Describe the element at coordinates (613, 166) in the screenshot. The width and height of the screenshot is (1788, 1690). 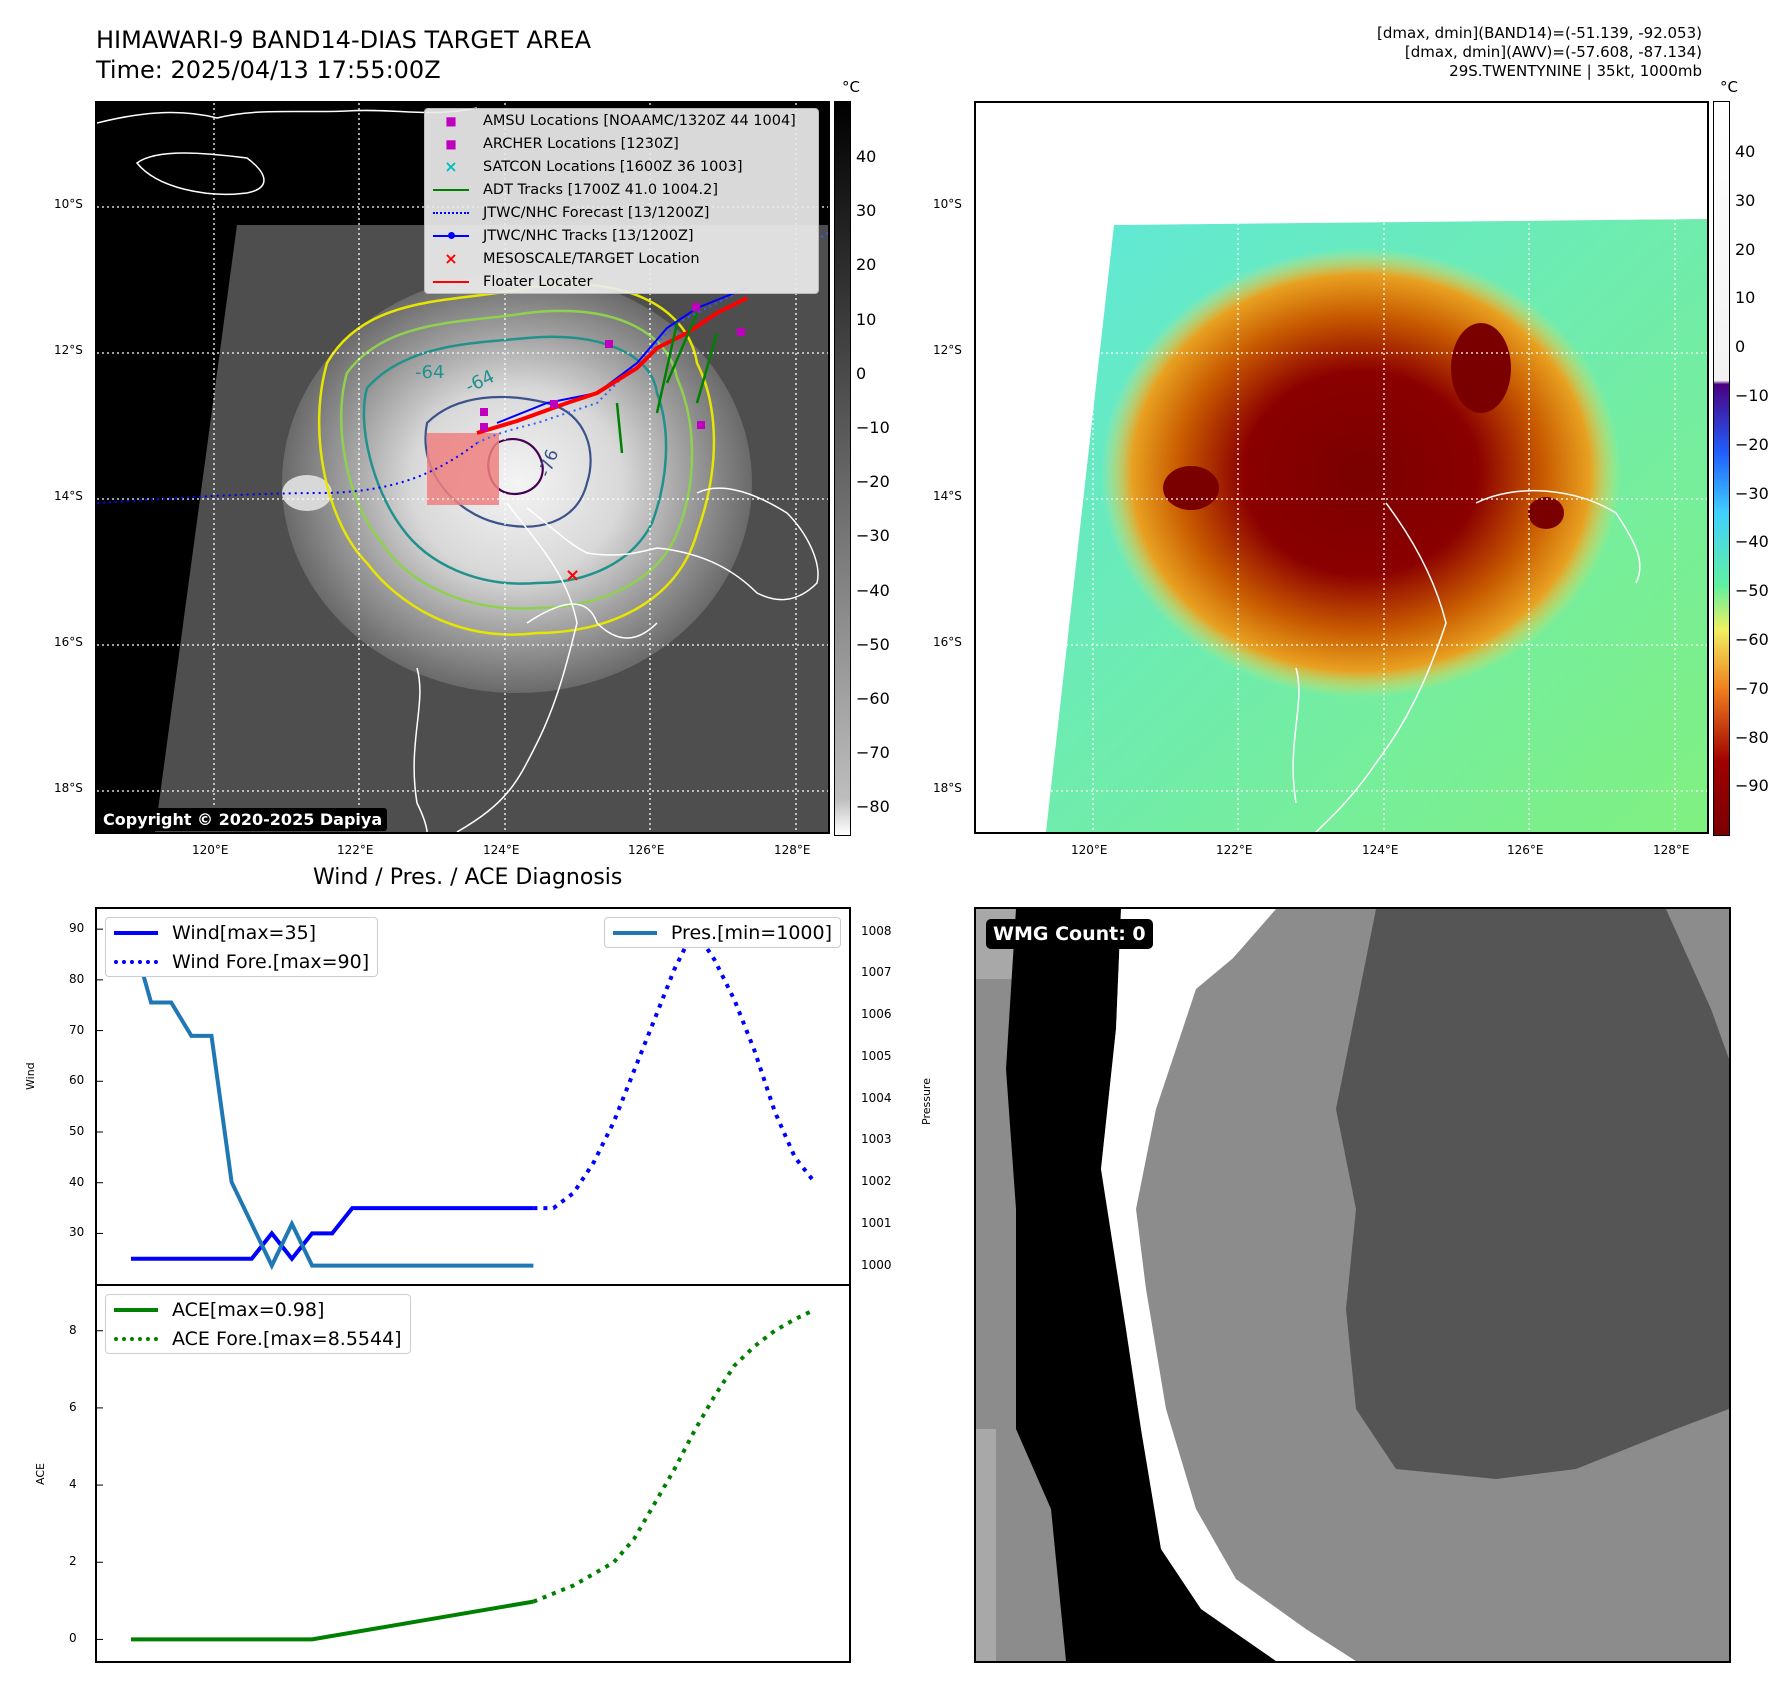
I see `legend-label: SATCON Locations [1600Z 36 1003]` at that location.